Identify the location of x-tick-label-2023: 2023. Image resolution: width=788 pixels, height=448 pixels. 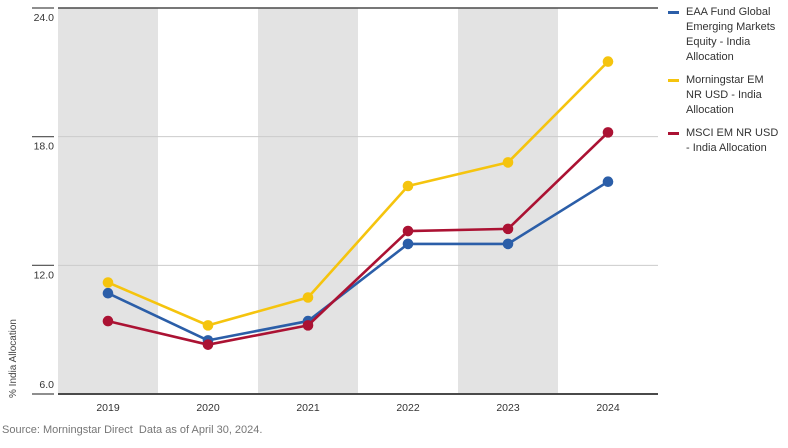
(508, 408).